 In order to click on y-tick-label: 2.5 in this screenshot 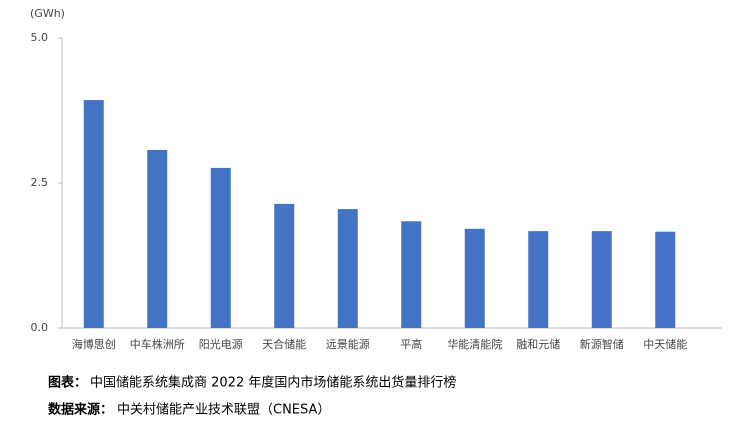, I will do `click(40, 182)`.